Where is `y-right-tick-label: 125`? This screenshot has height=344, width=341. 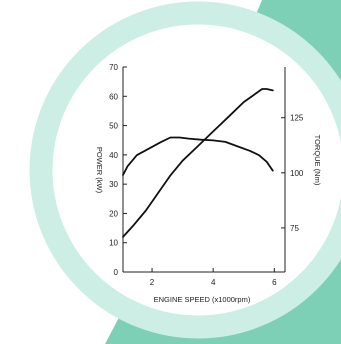 y-right-tick-label: 125 is located at coordinates (297, 118).